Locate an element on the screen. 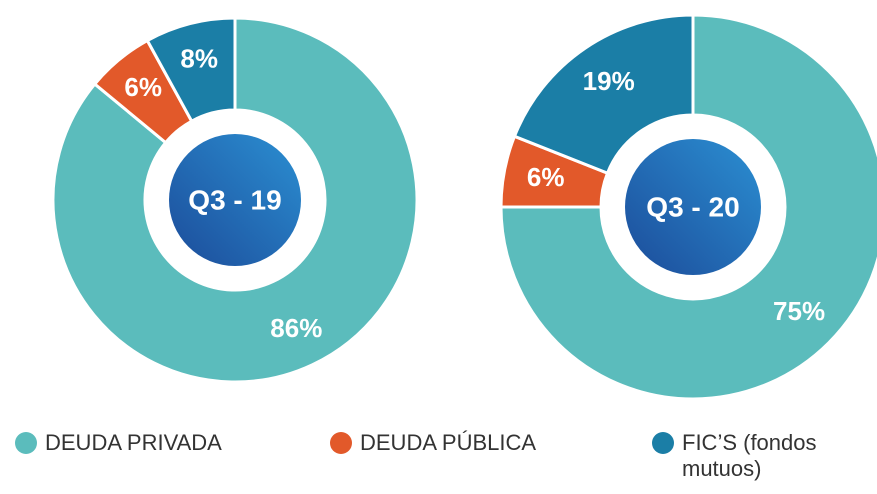 The width and height of the screenshot is (877, 494). legend-text: DEUDA PÚBLICA is located at coordinates (448, 442).